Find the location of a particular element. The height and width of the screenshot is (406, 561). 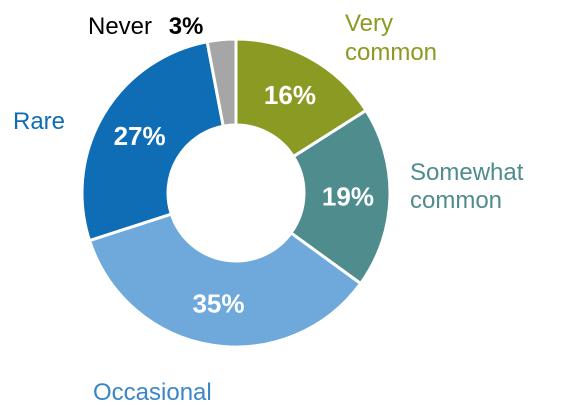

slice-value-label-3: 27% is located at coordinates (140, 136).